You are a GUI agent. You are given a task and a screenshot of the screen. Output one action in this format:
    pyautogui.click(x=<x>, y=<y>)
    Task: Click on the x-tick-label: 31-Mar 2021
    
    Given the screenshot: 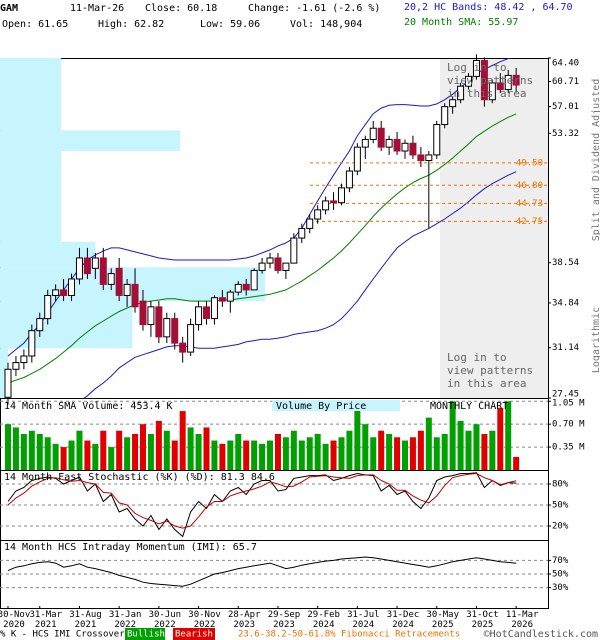 What is the action you would take?
    pyautogui.click(x=46, y=620)
    